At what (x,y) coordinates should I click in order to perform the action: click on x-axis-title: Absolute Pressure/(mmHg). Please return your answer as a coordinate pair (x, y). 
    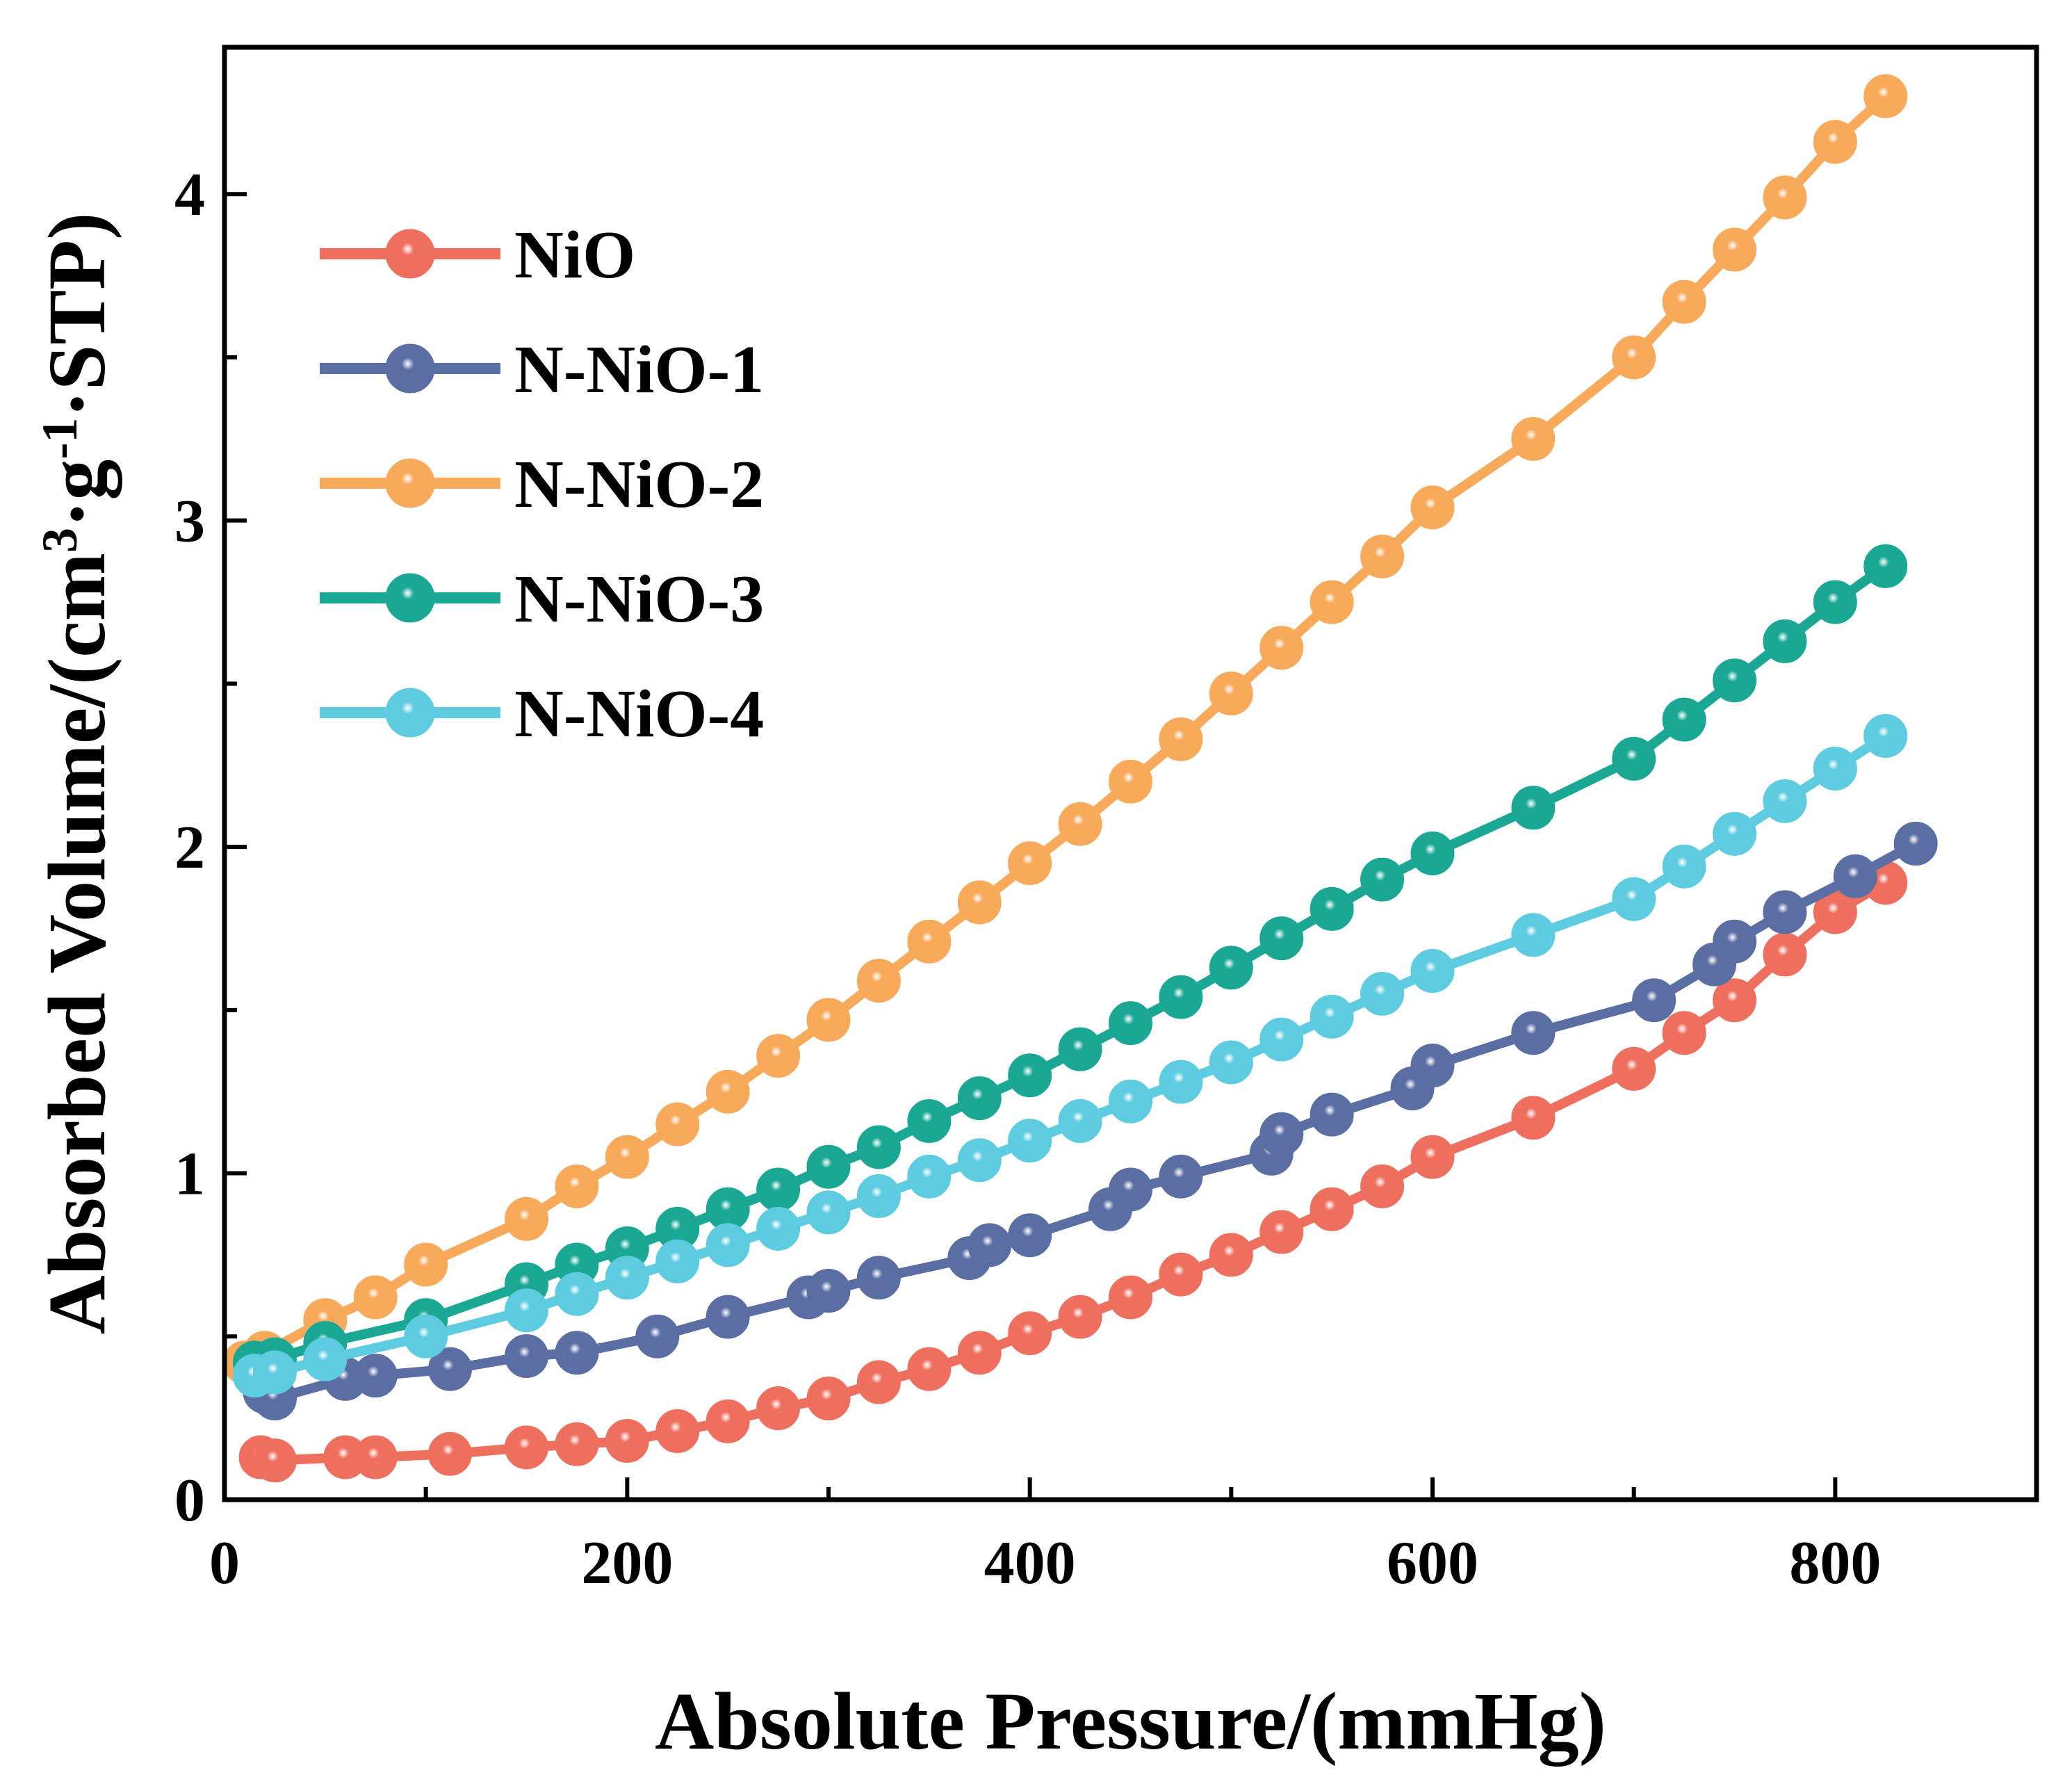
    Looking at the image, I should click on (1130, 1722).